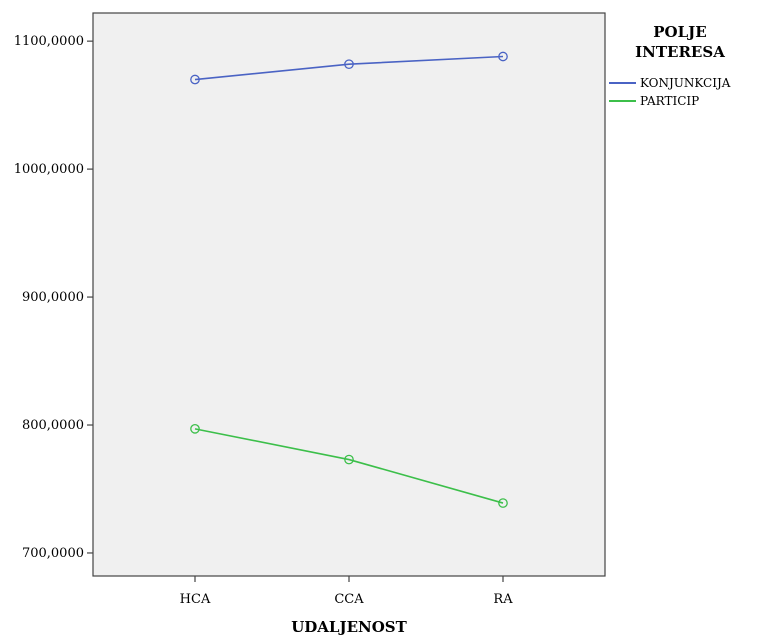 The height and width of the screenshot is (640, 764). I want to click on x-tick-label: CCA, so click(349, 599).